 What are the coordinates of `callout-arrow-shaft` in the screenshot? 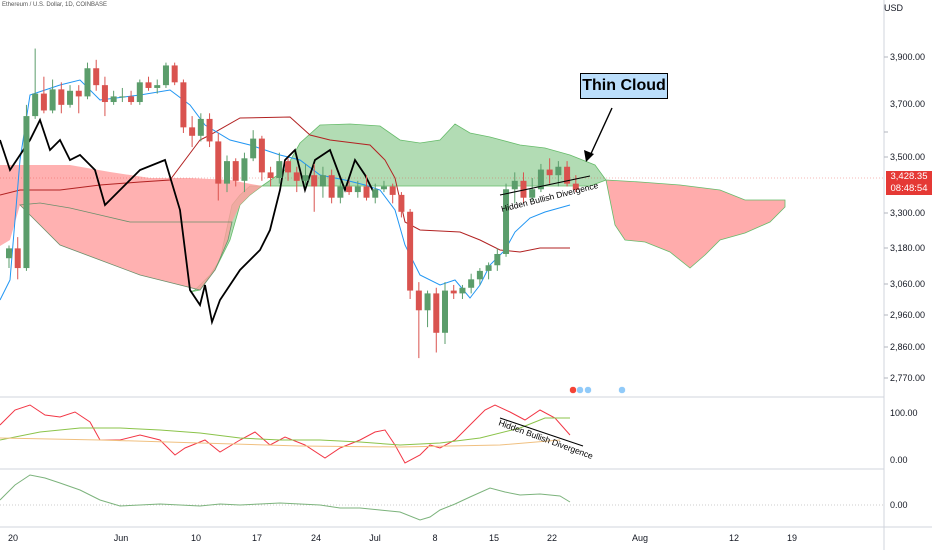 It's located at (600, 133).